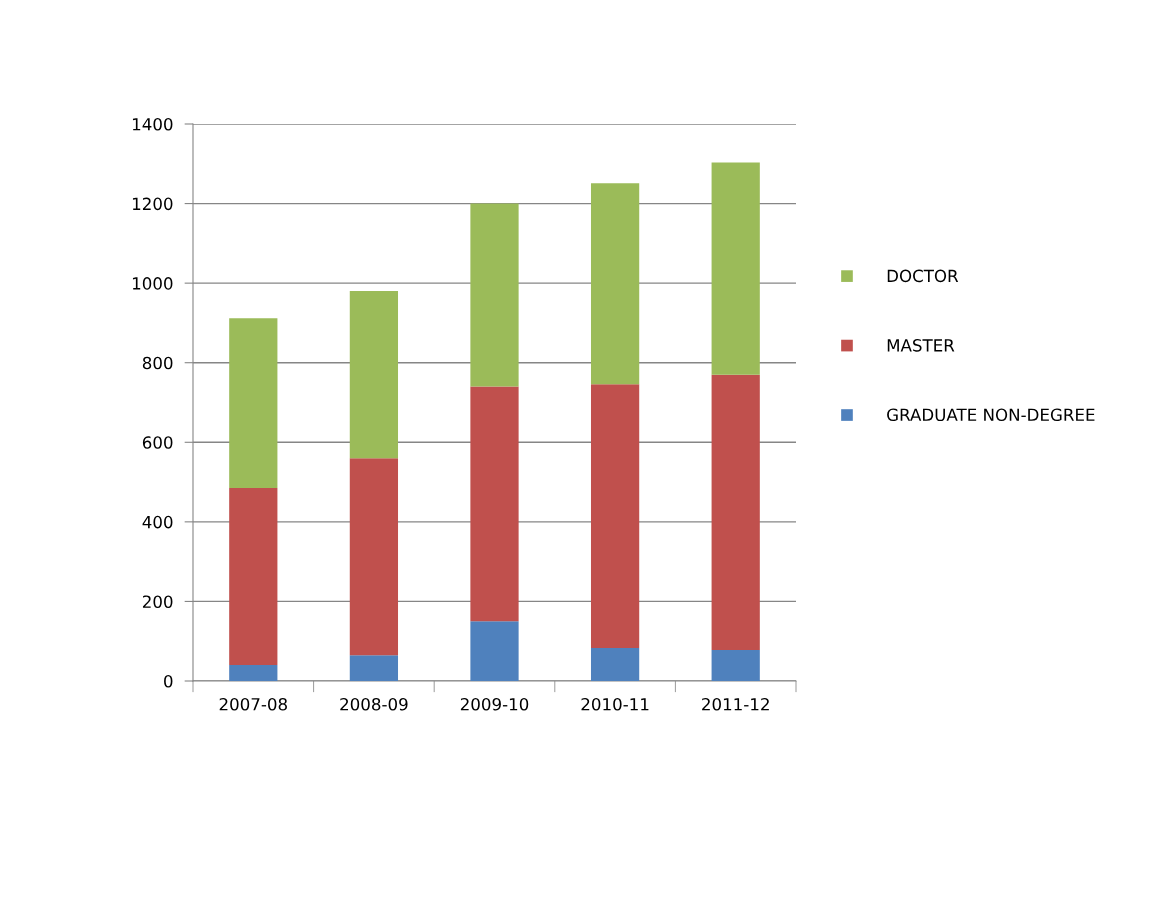 The image size is (1157, 908). I want to click on y-tick-label: 400, so click(157, 522).